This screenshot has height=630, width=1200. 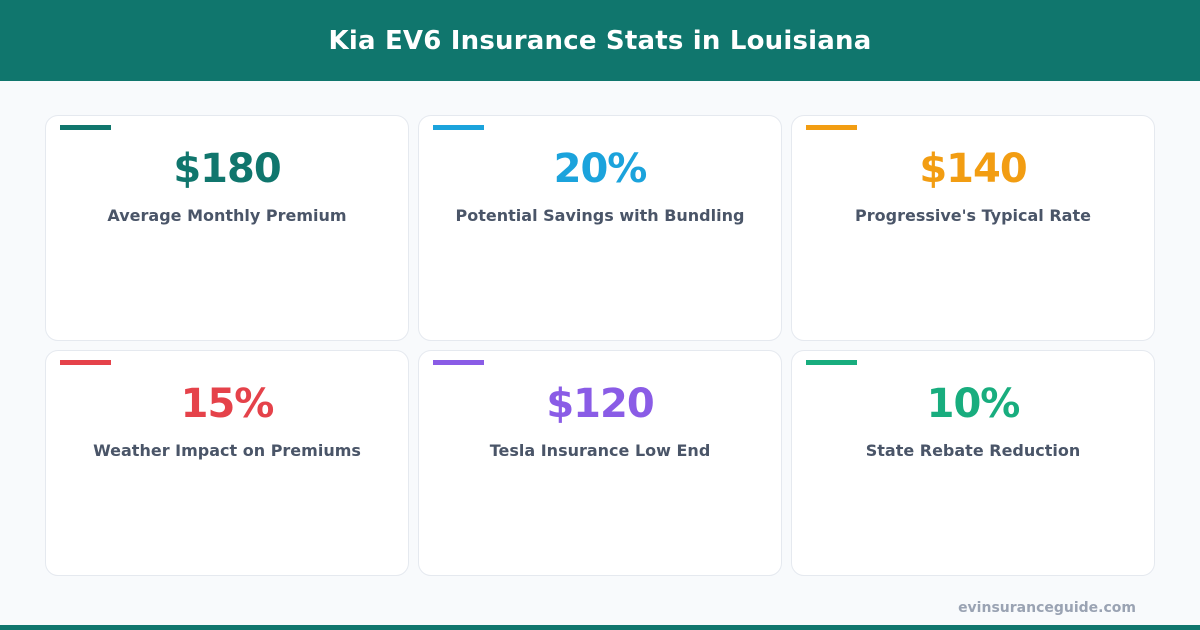 I want to click on stat-value: 20%, so click(x=600, y=169).